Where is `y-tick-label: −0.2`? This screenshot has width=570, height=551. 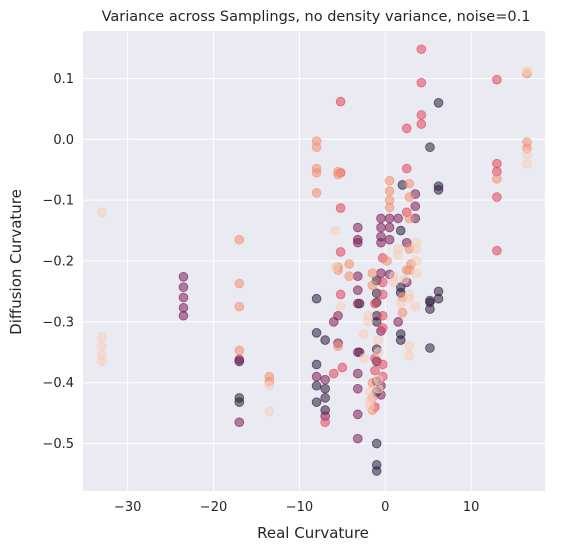
y-tick-label: −0.2 is located at coordinates (58, 262).